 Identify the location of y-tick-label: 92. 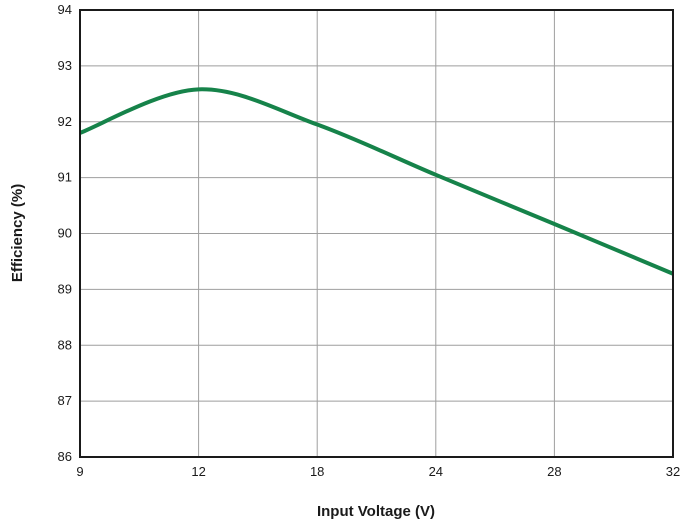
(65, 121).